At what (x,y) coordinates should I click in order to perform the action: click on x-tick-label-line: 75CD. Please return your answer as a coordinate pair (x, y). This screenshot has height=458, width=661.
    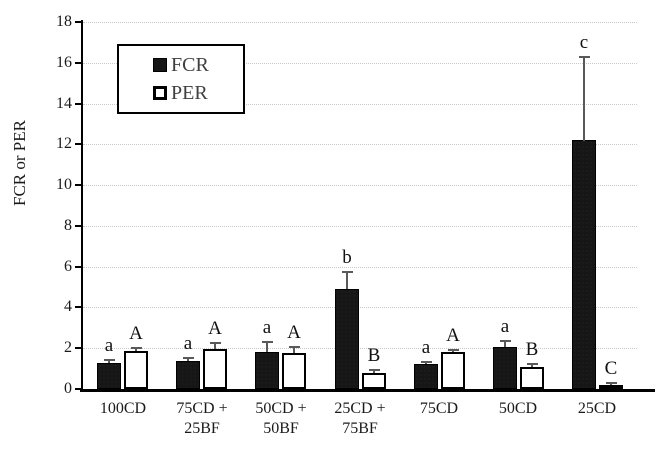
    Looking at the image, I should click on (439, 408).